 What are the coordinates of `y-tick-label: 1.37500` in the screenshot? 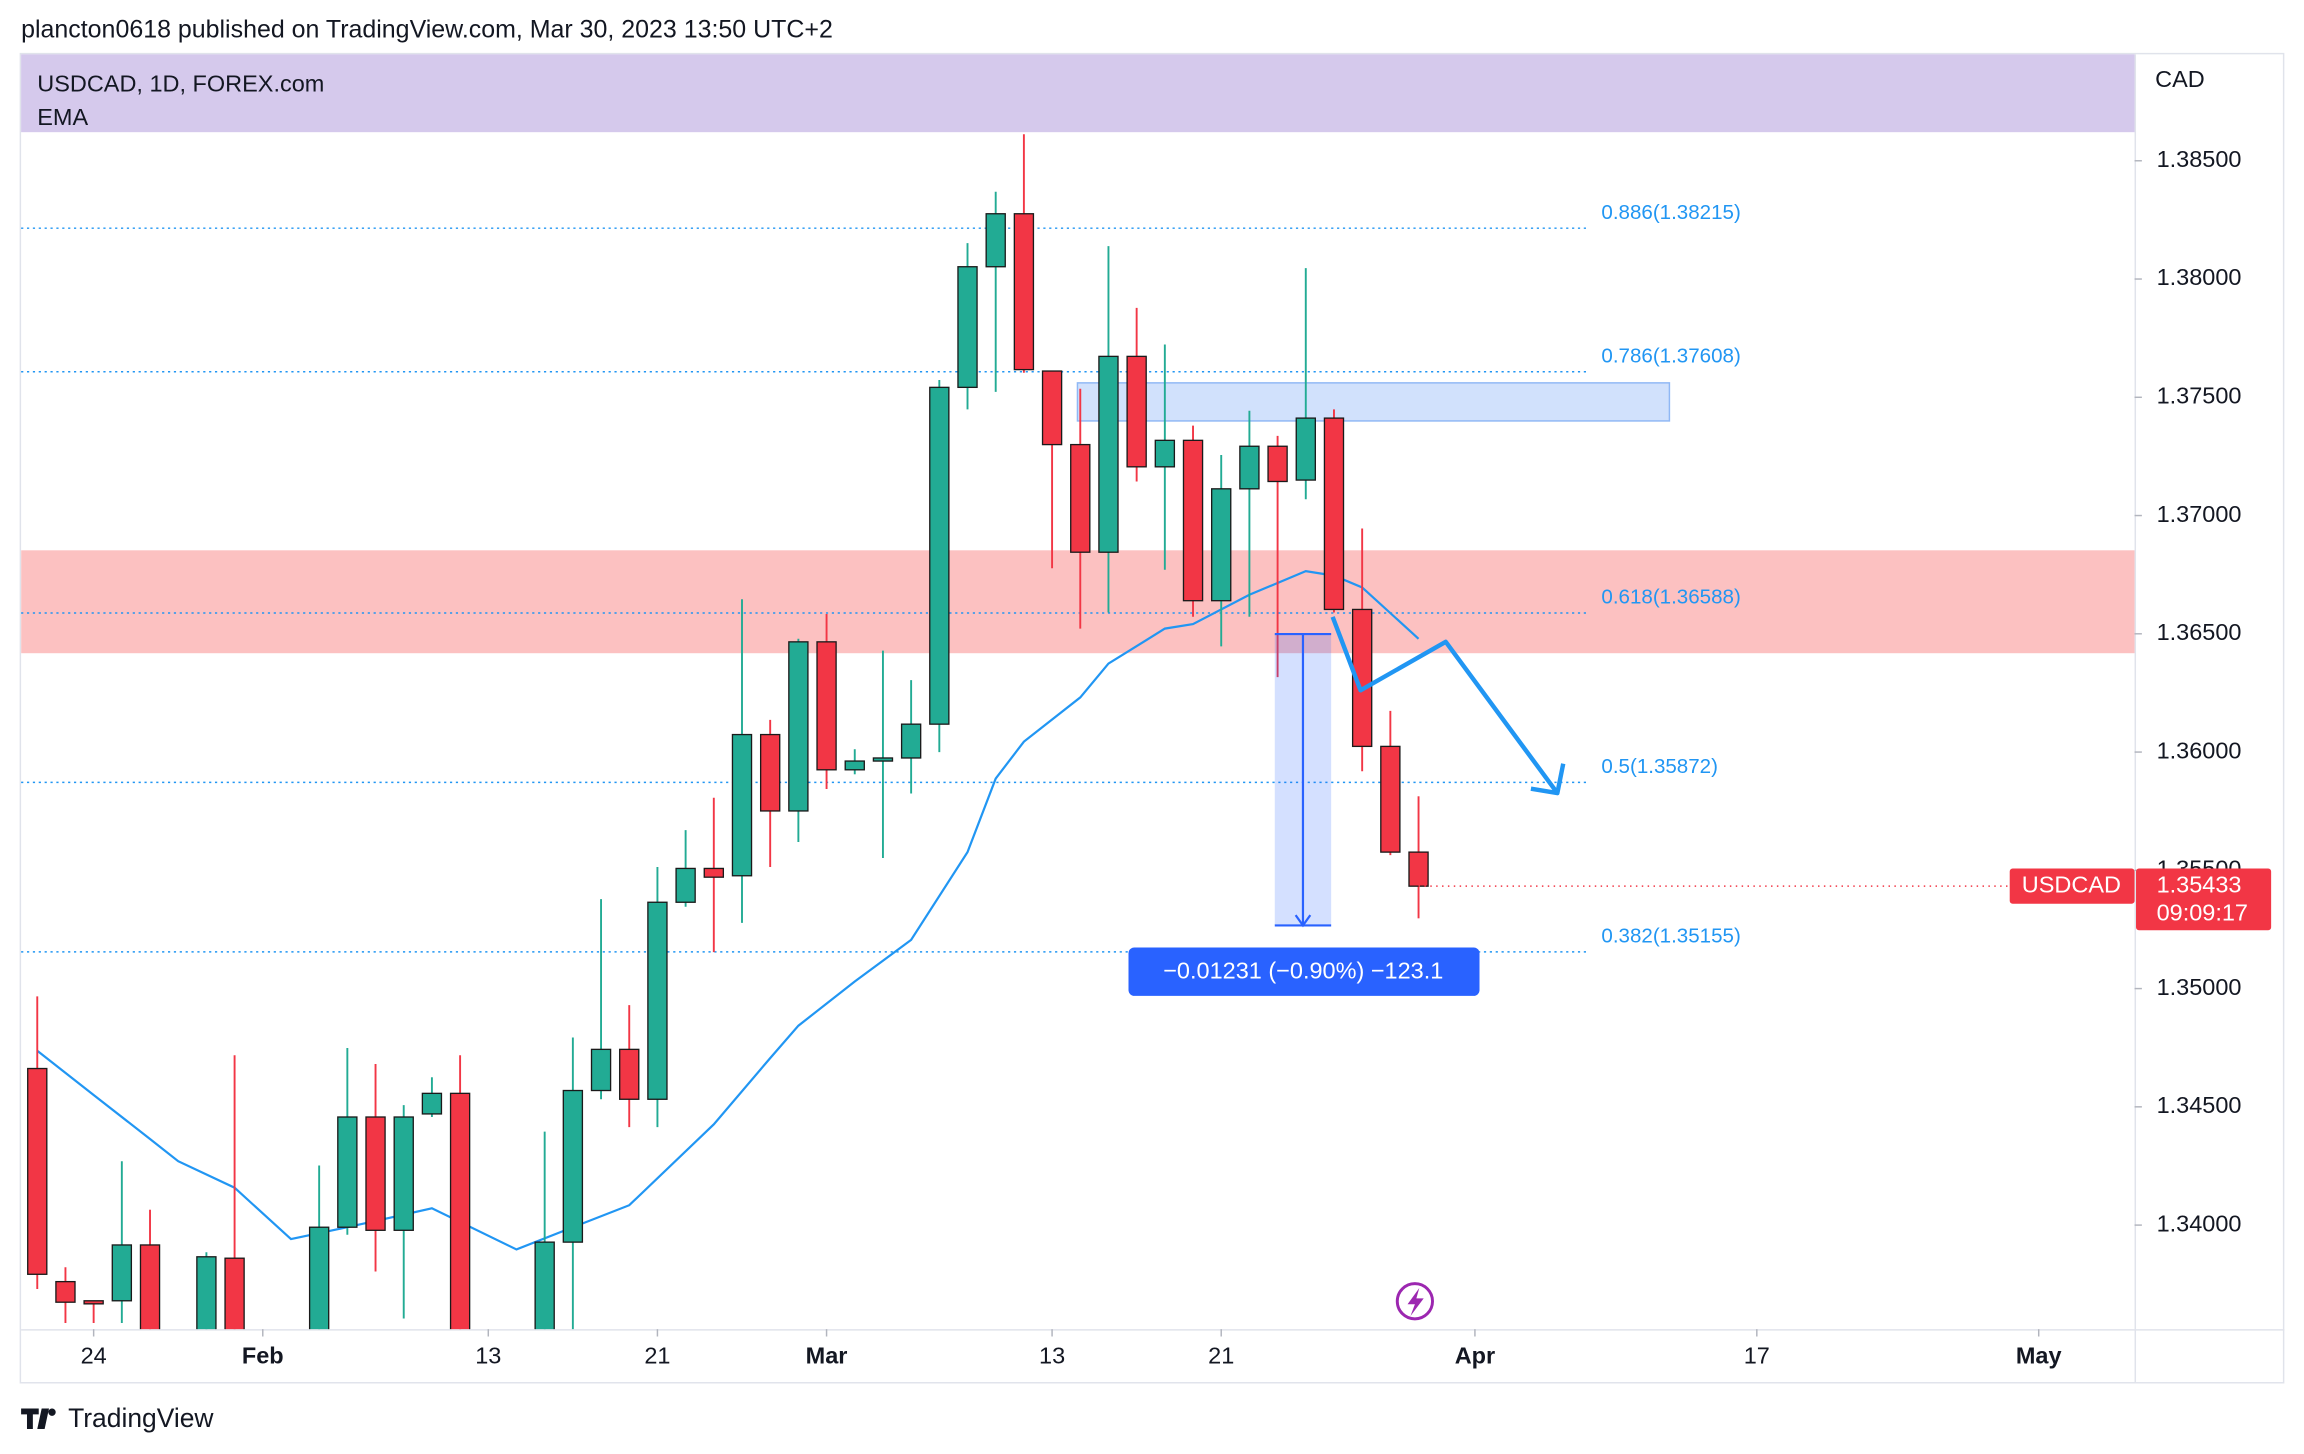 It's located at (2199, 395).